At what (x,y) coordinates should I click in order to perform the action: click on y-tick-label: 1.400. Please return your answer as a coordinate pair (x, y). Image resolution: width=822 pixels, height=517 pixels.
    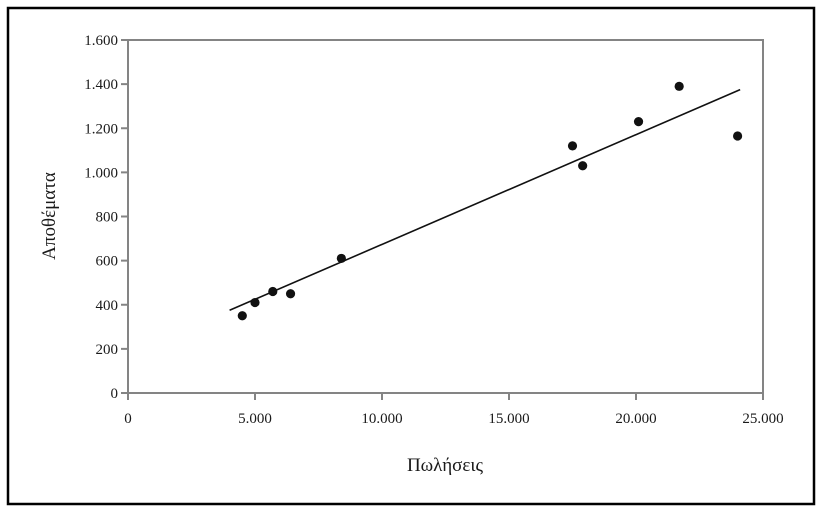
    Looking at the image, I should click on (101, 85).